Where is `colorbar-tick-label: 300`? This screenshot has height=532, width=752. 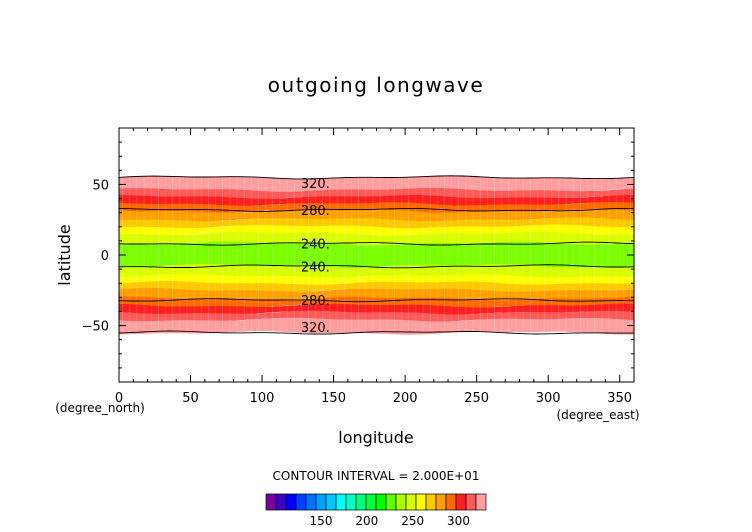 colorbar-tick-label: 300 is located at coordinates (458, 521).